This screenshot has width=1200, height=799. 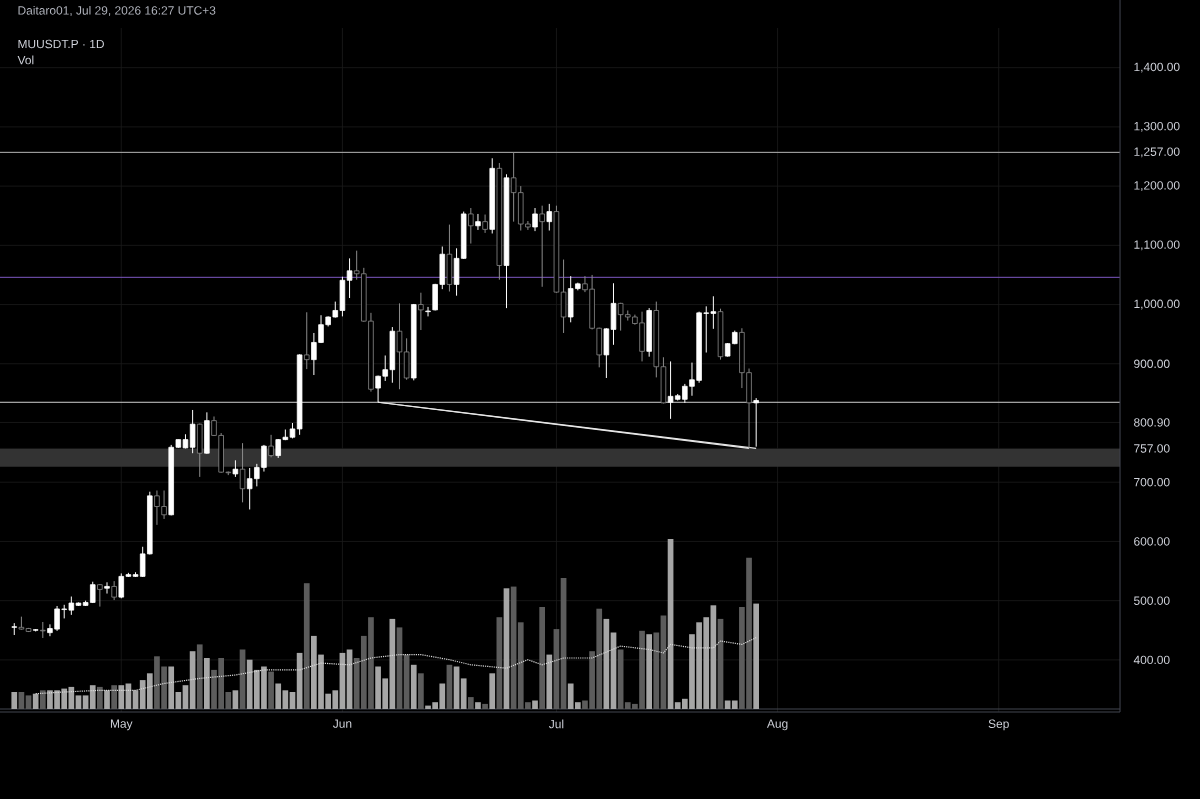 I want to click on y-tick-label: 757.00, so click(x=1152, y=448).